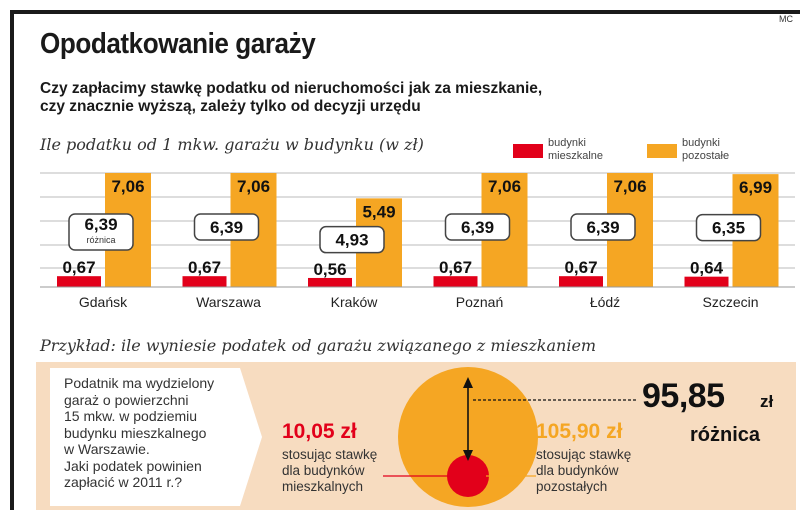 The image size is (805, 516). I want to click on radius-arrow-bottom, so click(468, 455).